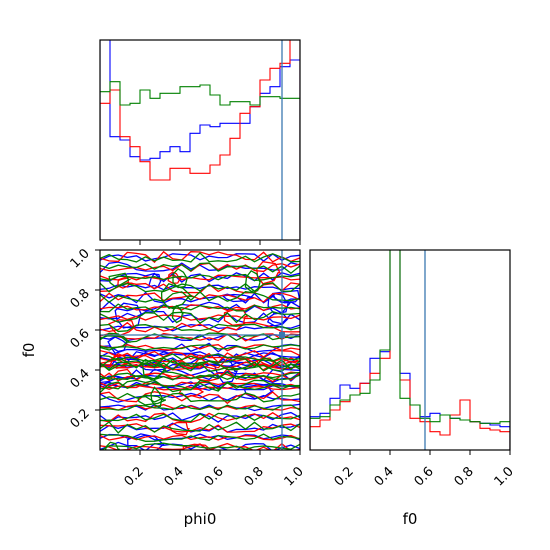 Image resolution: width=550 pixels, height=550 pixels. I want to click on hist-phi0-series, so click(200, 140).